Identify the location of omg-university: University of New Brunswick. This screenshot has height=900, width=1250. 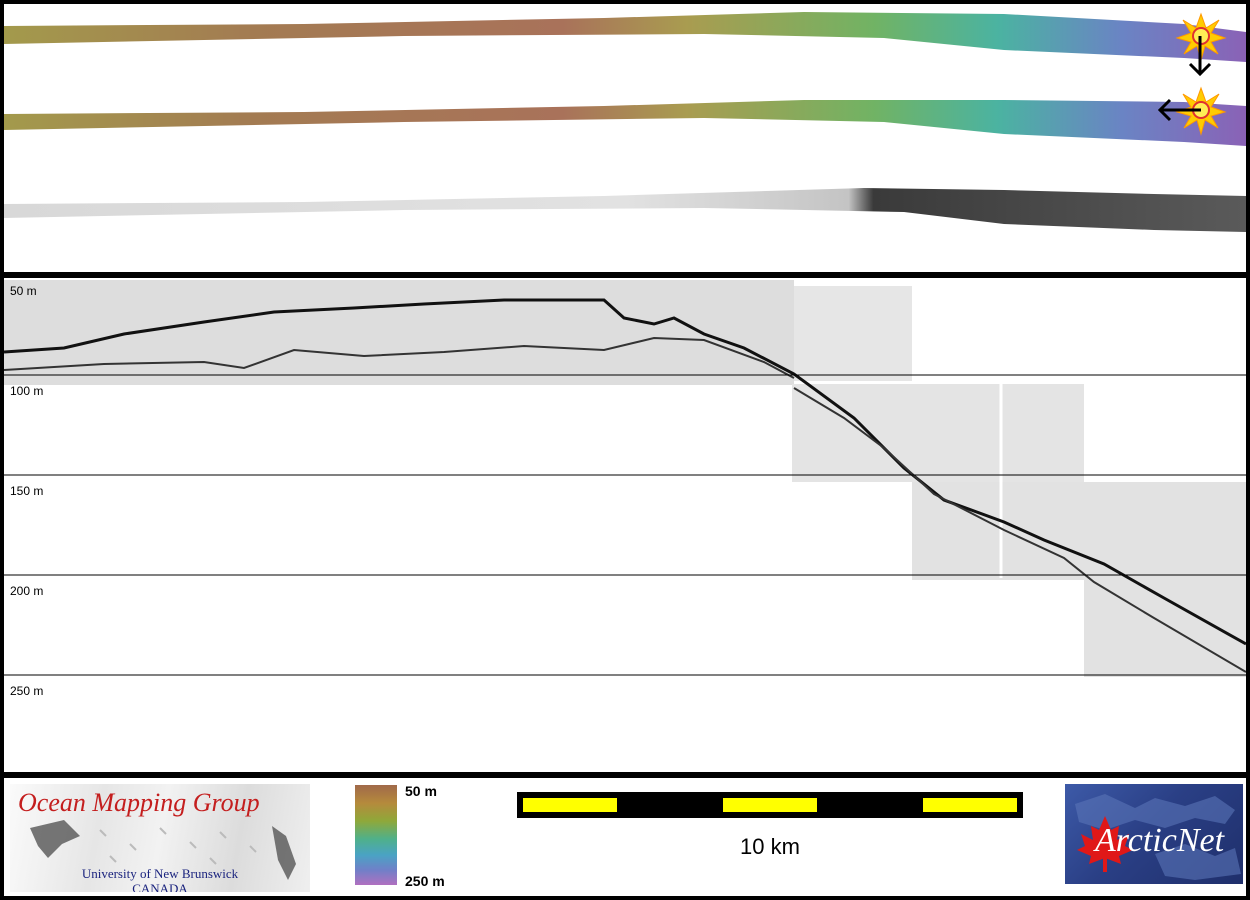
(160, 873).